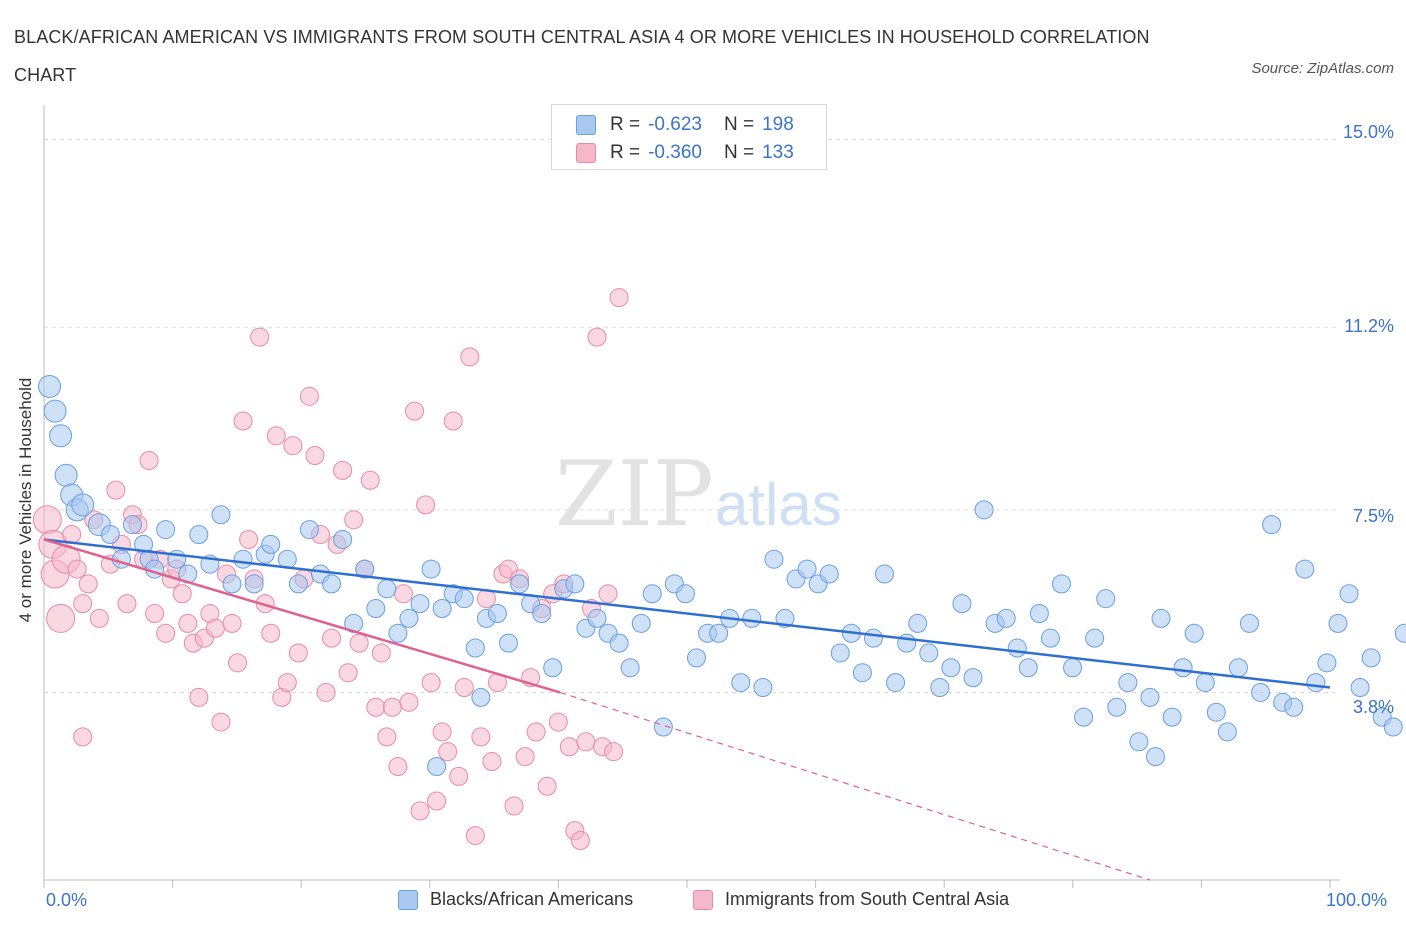 The width and height of the screenshot is (1406, 930). What do you see at coordinates (778, 152) in the screenshot?
I see `legend-n-value: 133` at bounding box center [778, 152].